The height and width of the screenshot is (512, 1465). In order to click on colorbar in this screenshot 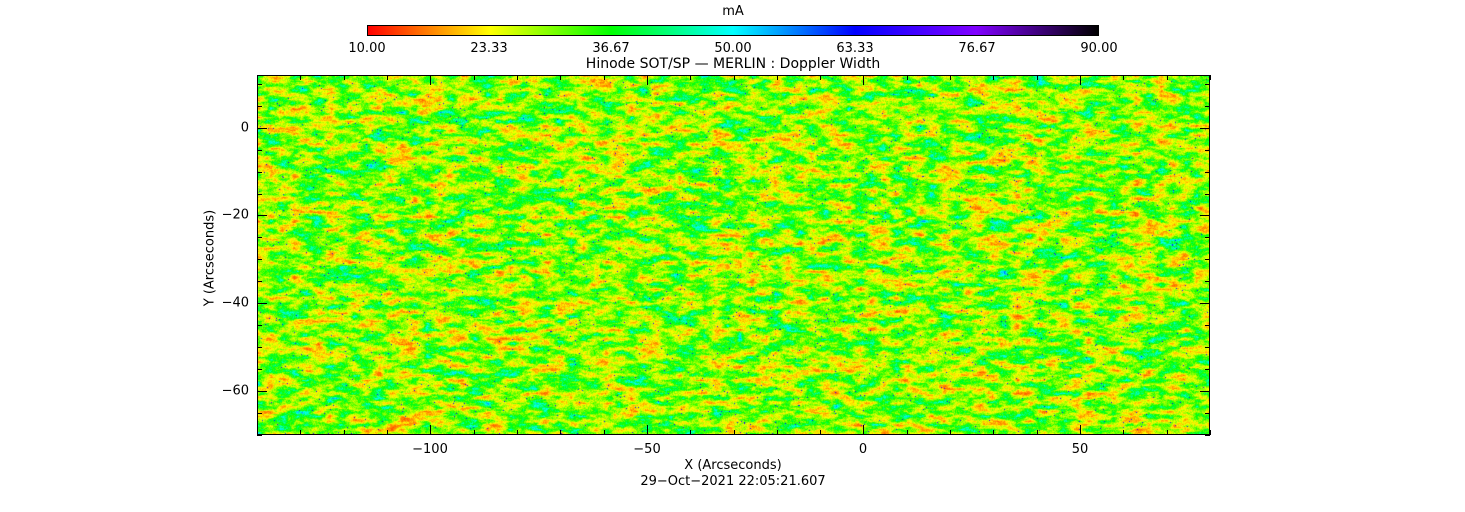, I will do `click(733, 30)`.